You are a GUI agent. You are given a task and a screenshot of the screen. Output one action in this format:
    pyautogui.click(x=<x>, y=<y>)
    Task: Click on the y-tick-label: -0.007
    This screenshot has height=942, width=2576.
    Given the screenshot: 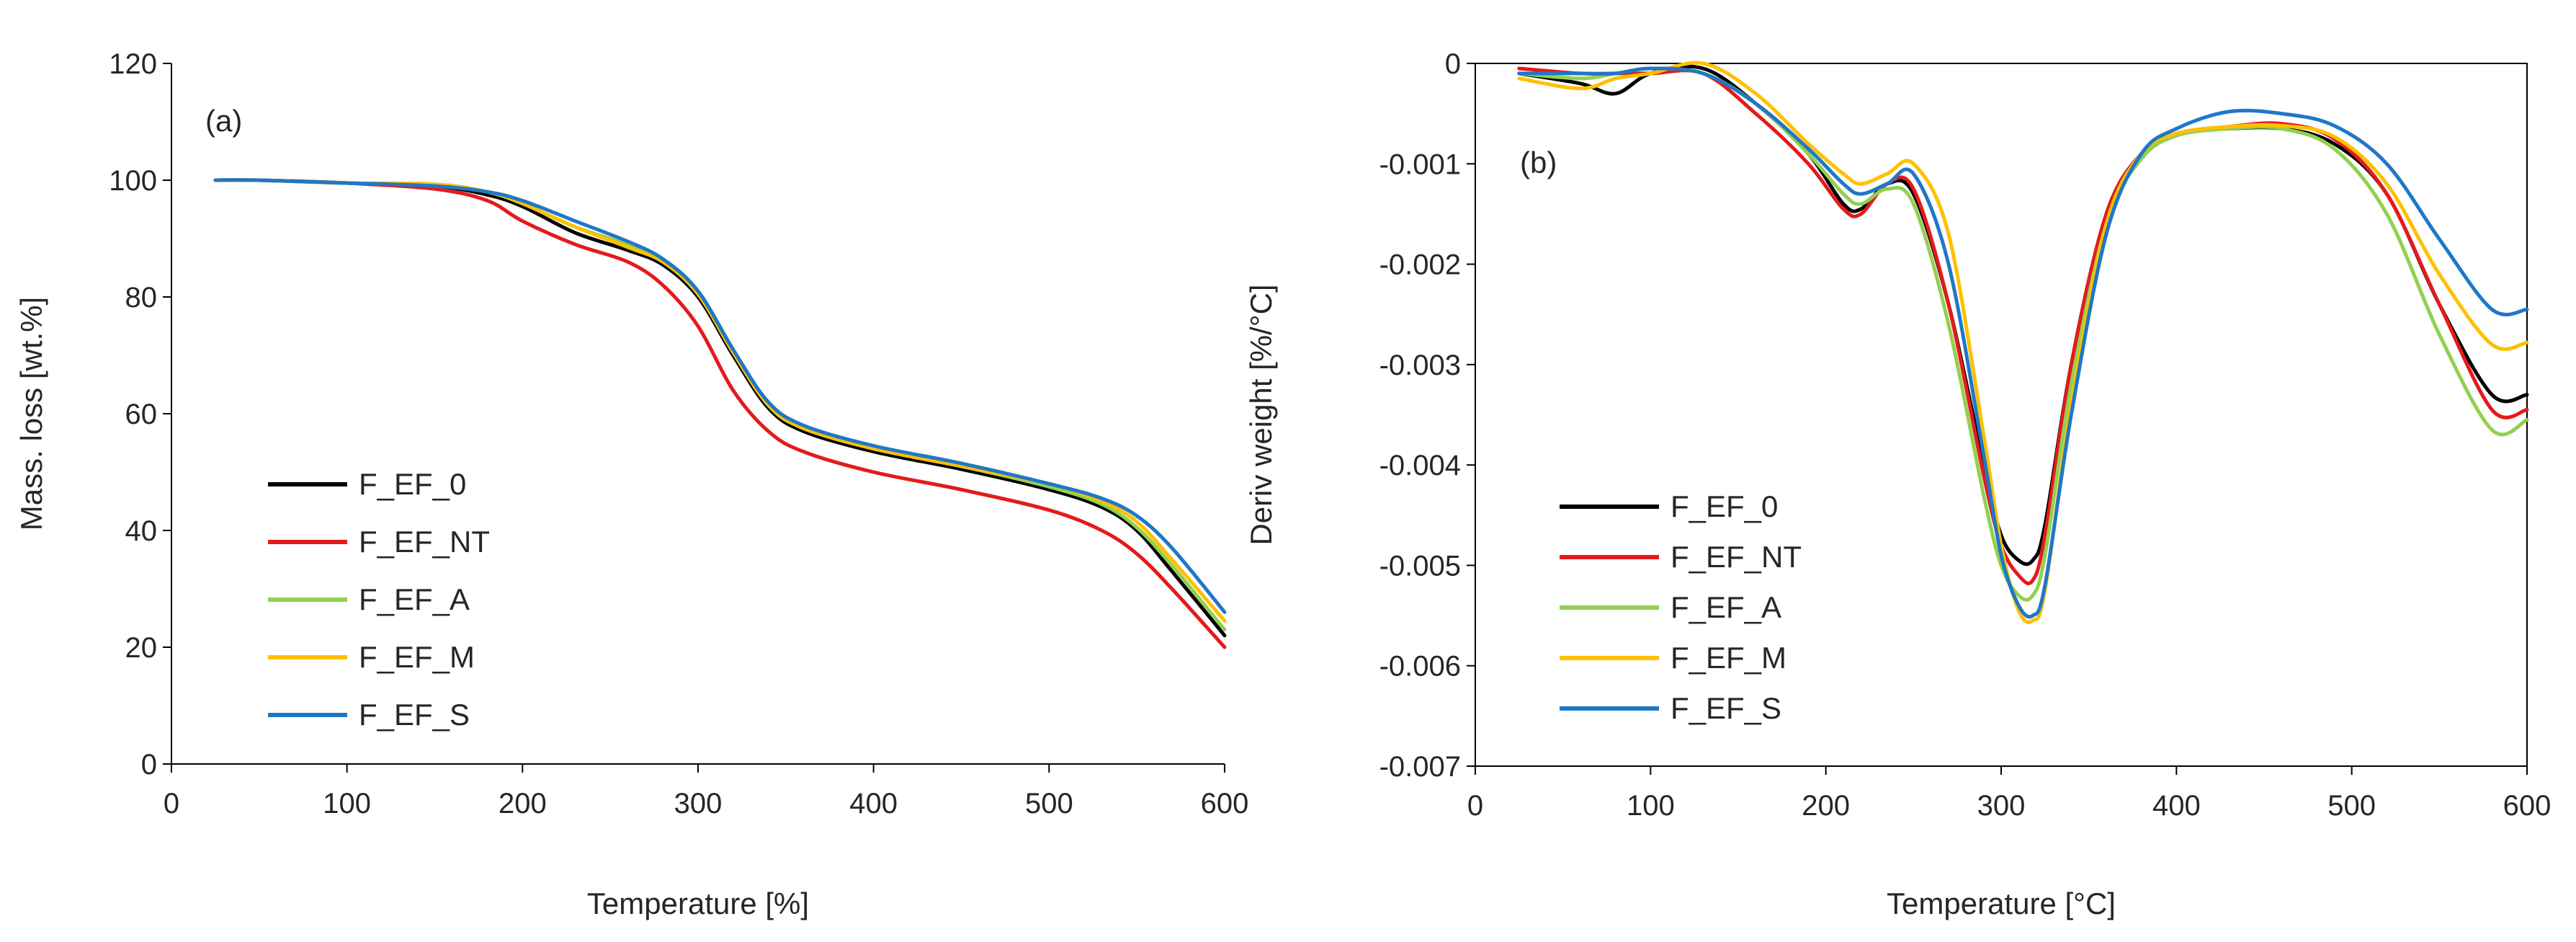 What is the action you would take?
    pyautogui.click(x=1420, y=767)
    